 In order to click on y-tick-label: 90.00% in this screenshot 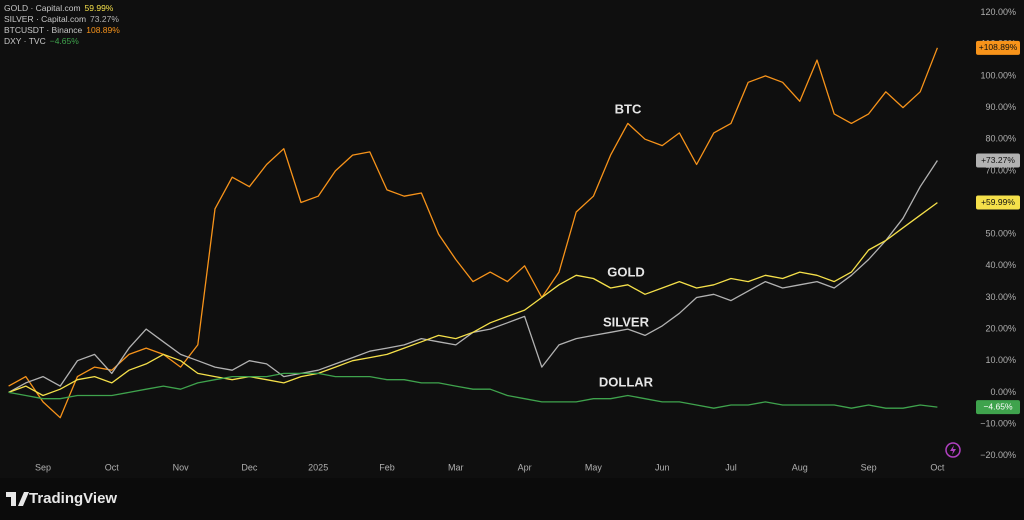, I will do `click(1000, 107)`.